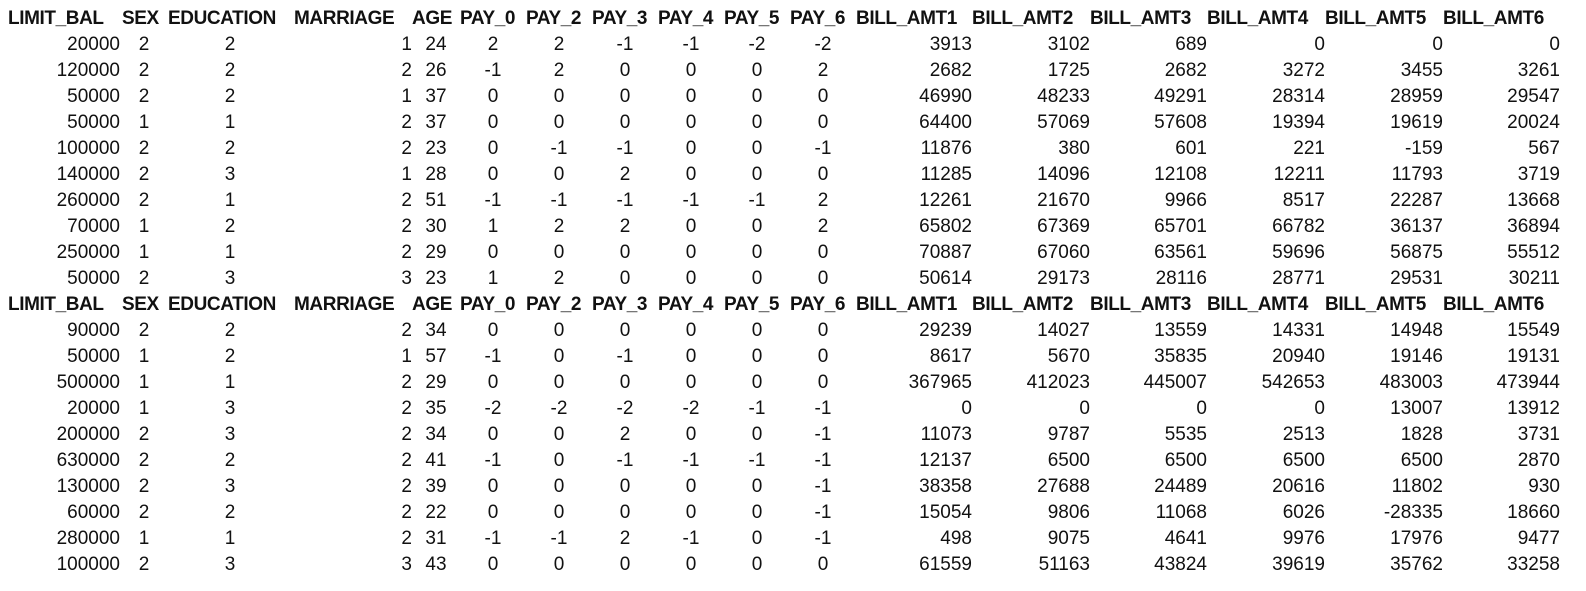 Image resolution: width=1586 pixels, height=591 pixels. Describe the element at coordinates (1421, 70) in the screenshot. I see `table-cell: 3455` at that location.